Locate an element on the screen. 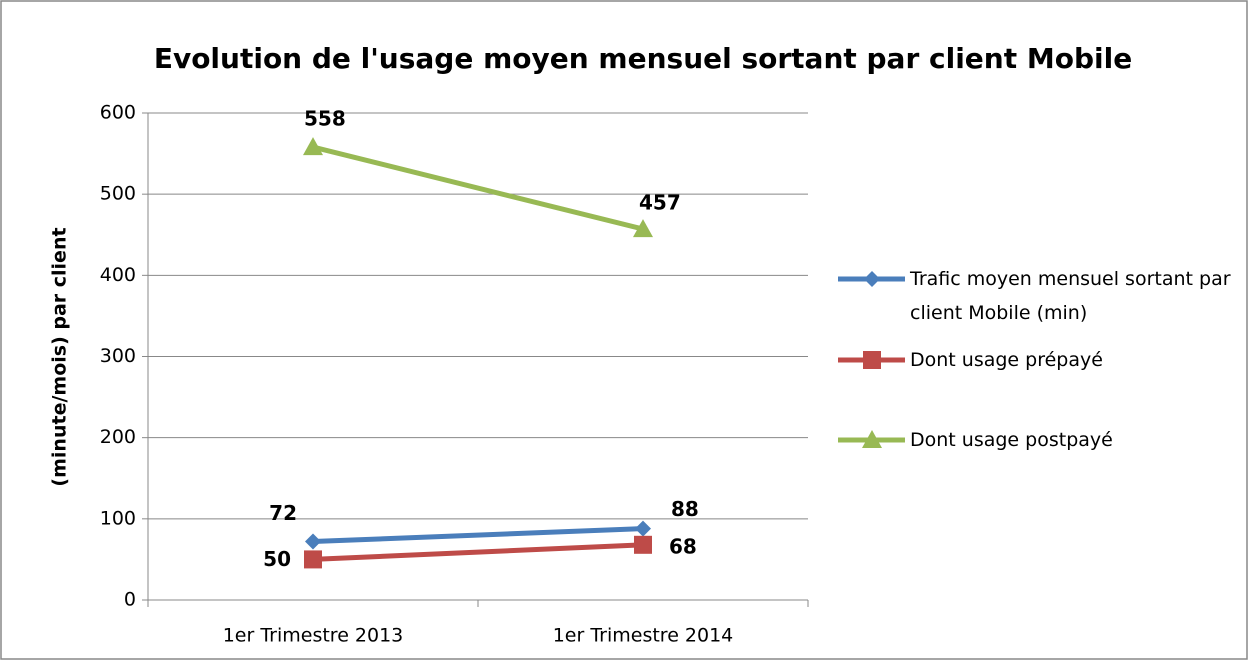 This screenshot has height=660, width=1248. legend-label: Dont usage postpayé is located at coordinates (1011, 440).